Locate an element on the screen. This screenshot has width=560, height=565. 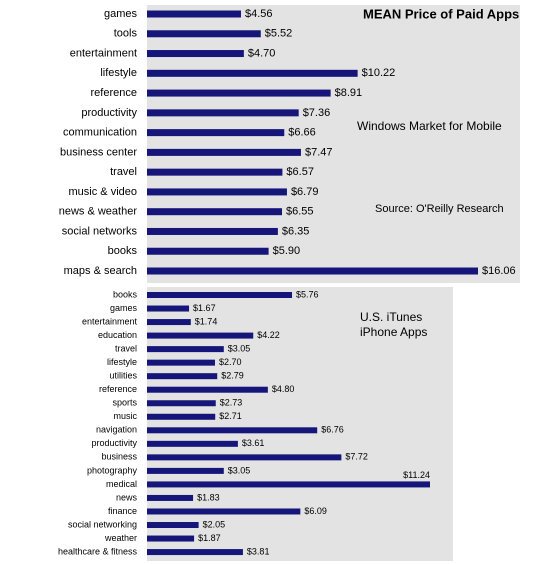
value-label: $4.70 is located at coordinates (262, 53).